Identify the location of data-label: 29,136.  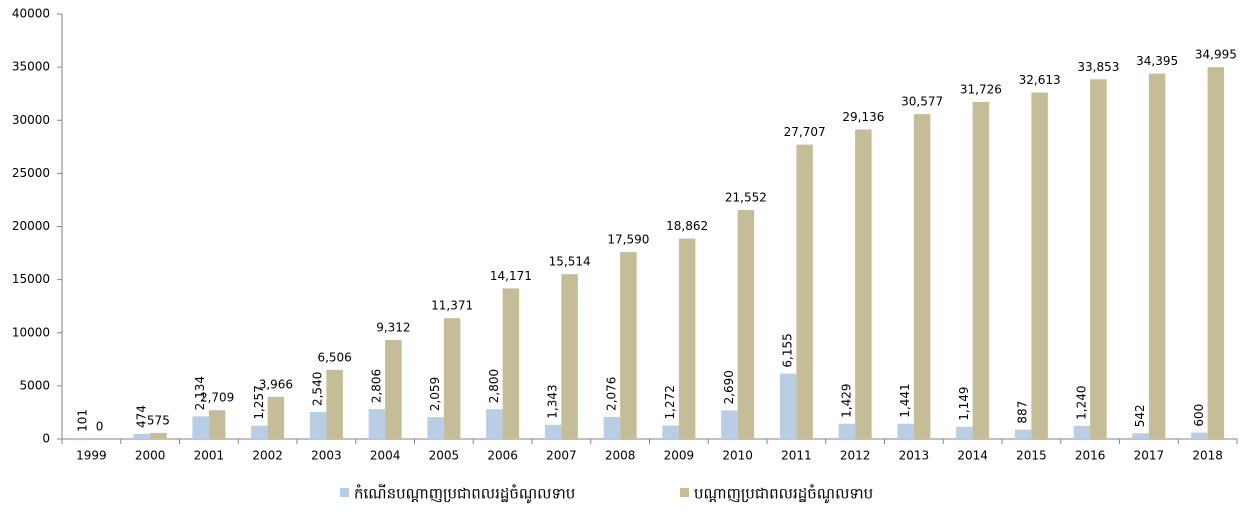
(863, 117).